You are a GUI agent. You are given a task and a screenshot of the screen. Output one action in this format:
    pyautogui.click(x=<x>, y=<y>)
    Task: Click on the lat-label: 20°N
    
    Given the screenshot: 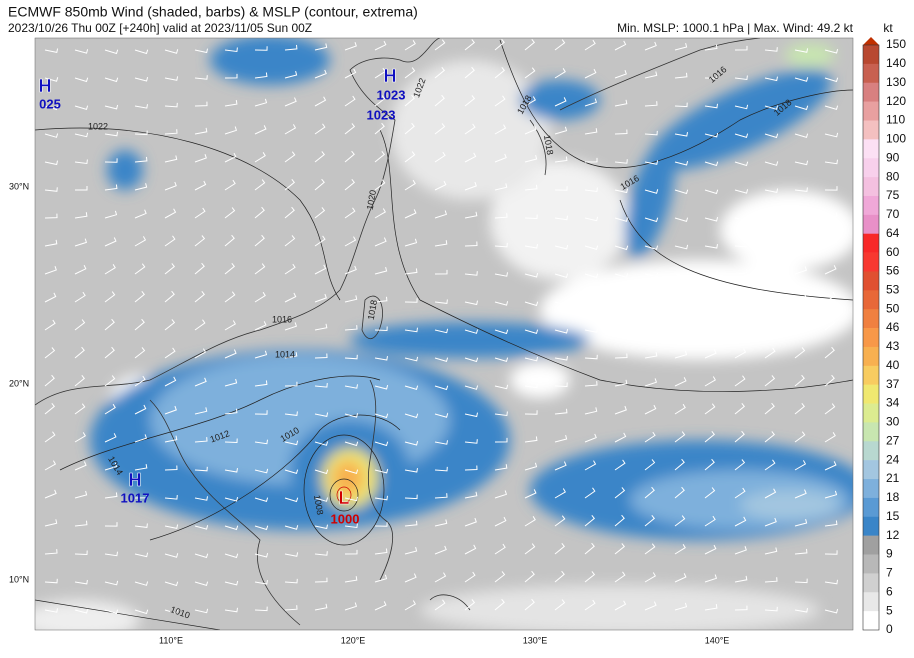 What is the action you would take?
    pyautogui.click(x=19, y=383)
    